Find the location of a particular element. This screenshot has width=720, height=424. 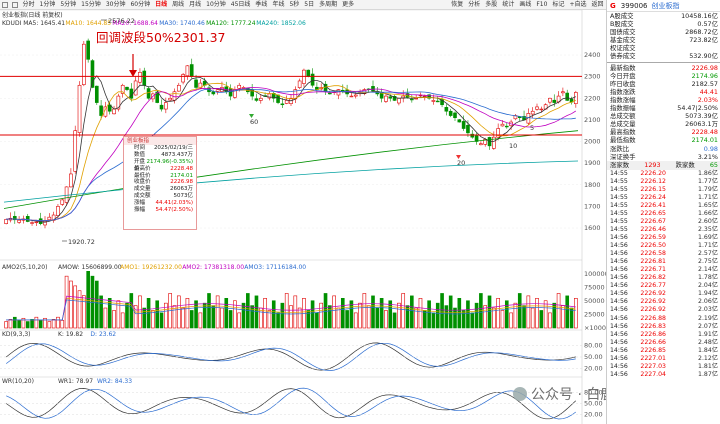

indicator-label: KD(9,3,3) is located at coordinates (16, 334).